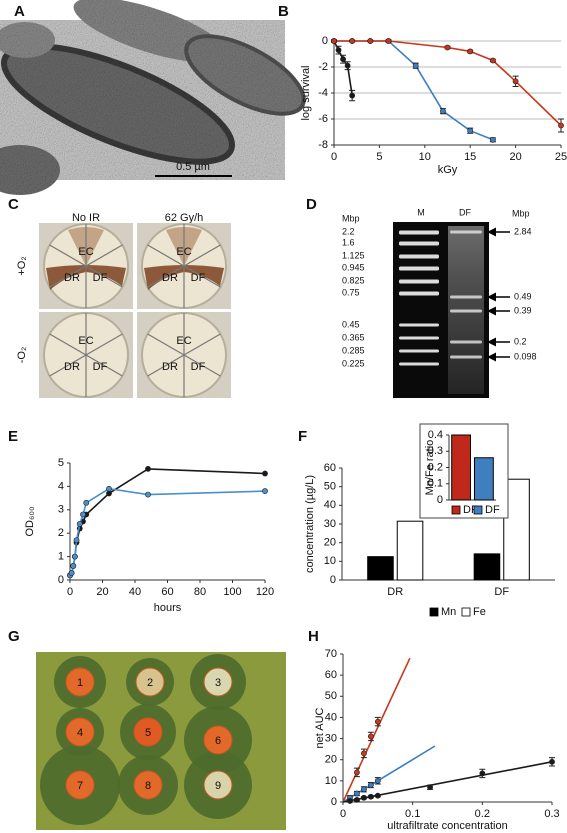 The image size is (567, 833). Describe the element at coordinates (515, 157) in the screenshot. I see `x-tick-label: 20` at that location.